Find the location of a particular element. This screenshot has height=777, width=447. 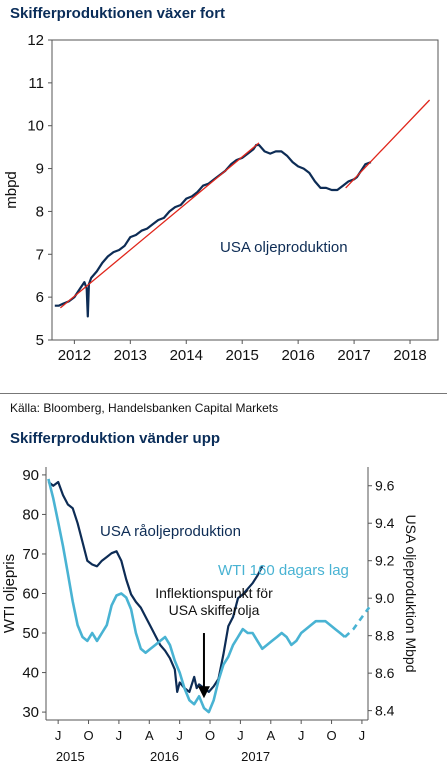

y2-tick-label: 8.6 is located at coordinates (385, 673).